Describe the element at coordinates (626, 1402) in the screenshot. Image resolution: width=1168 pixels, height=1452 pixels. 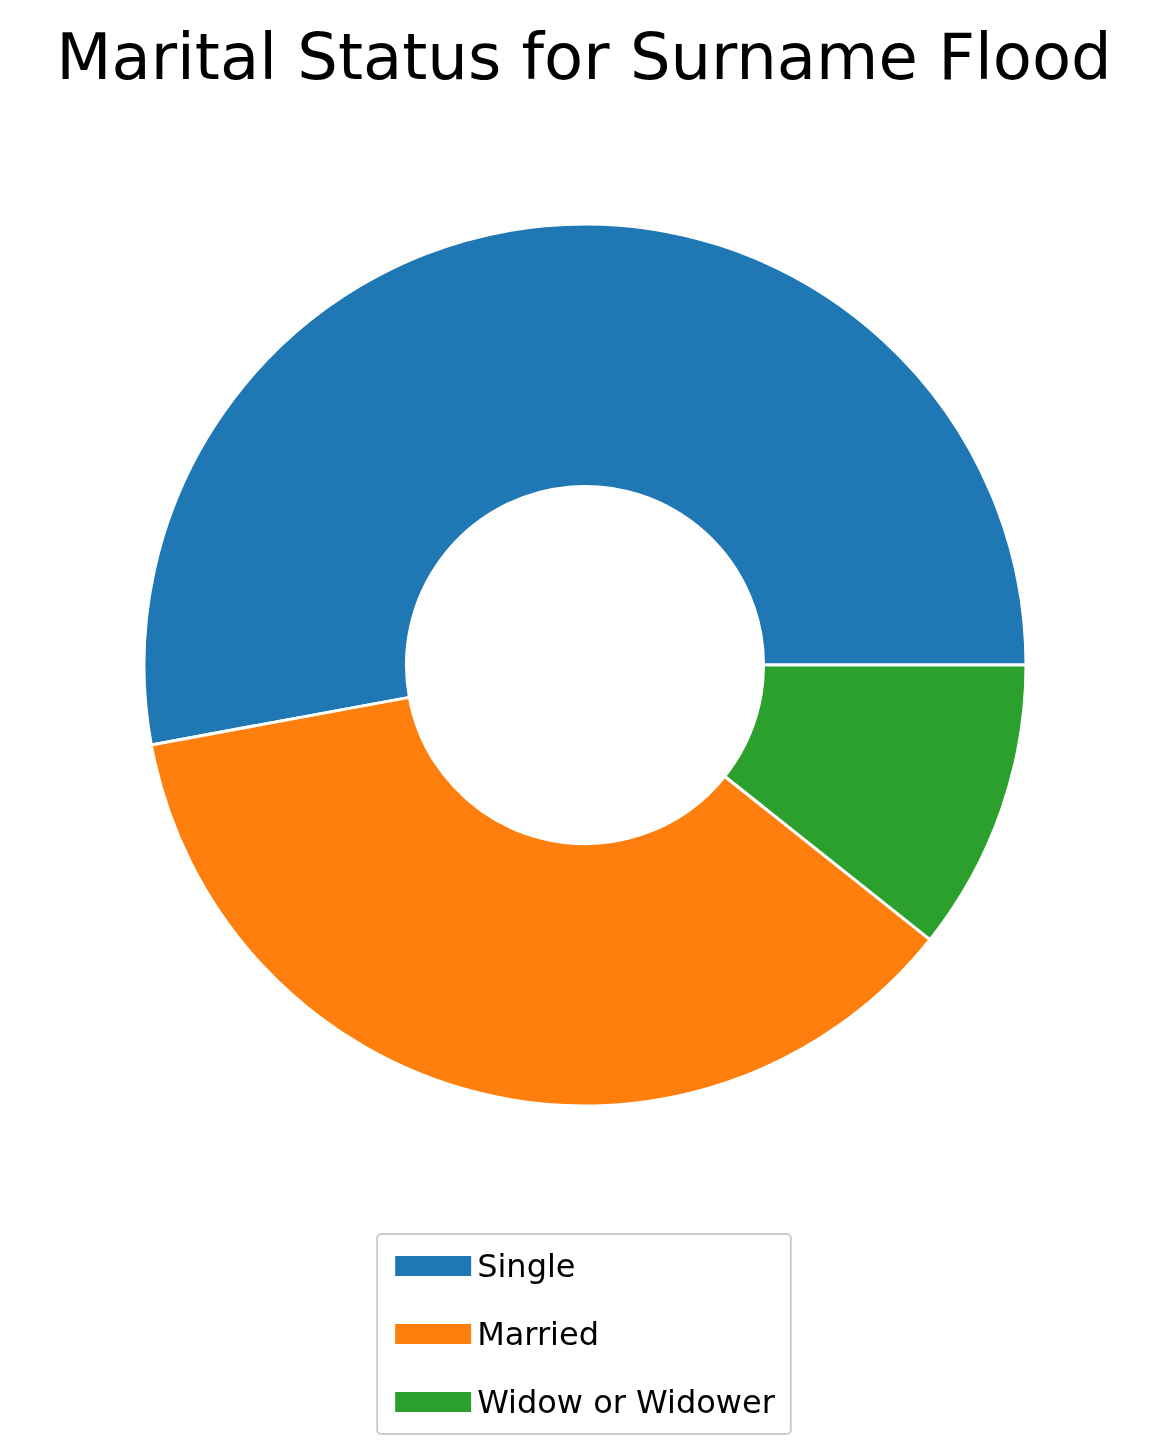
I see `legend-label: Widow or Widower` at that location.